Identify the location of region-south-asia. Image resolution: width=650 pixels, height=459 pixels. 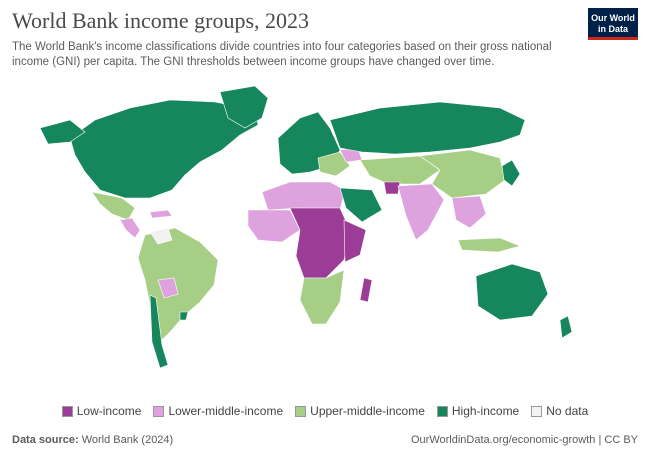
(421, 212).